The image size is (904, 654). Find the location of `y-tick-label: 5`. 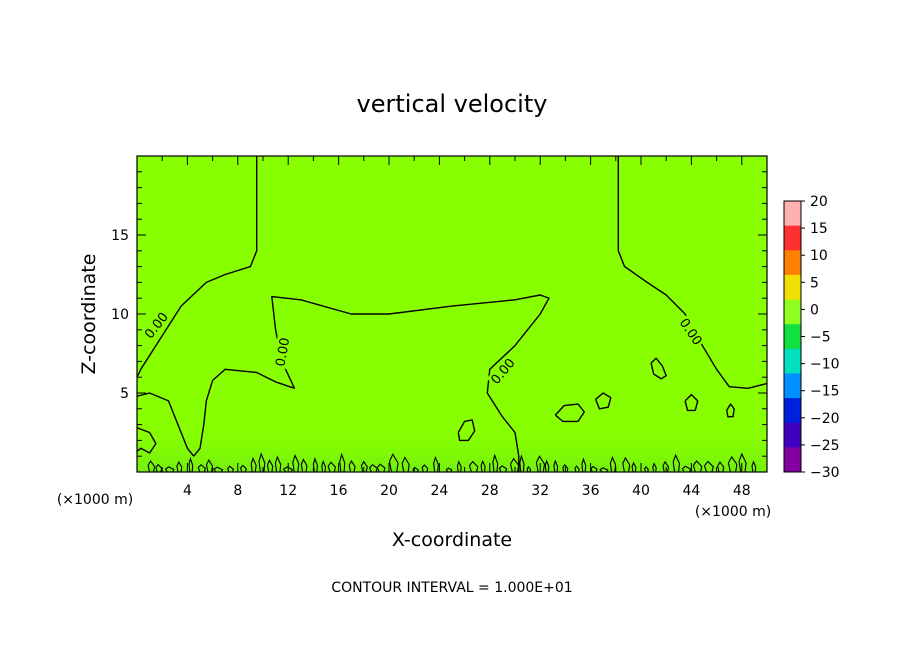

y-tick-label: 5 is located at coordinates (124, 394).